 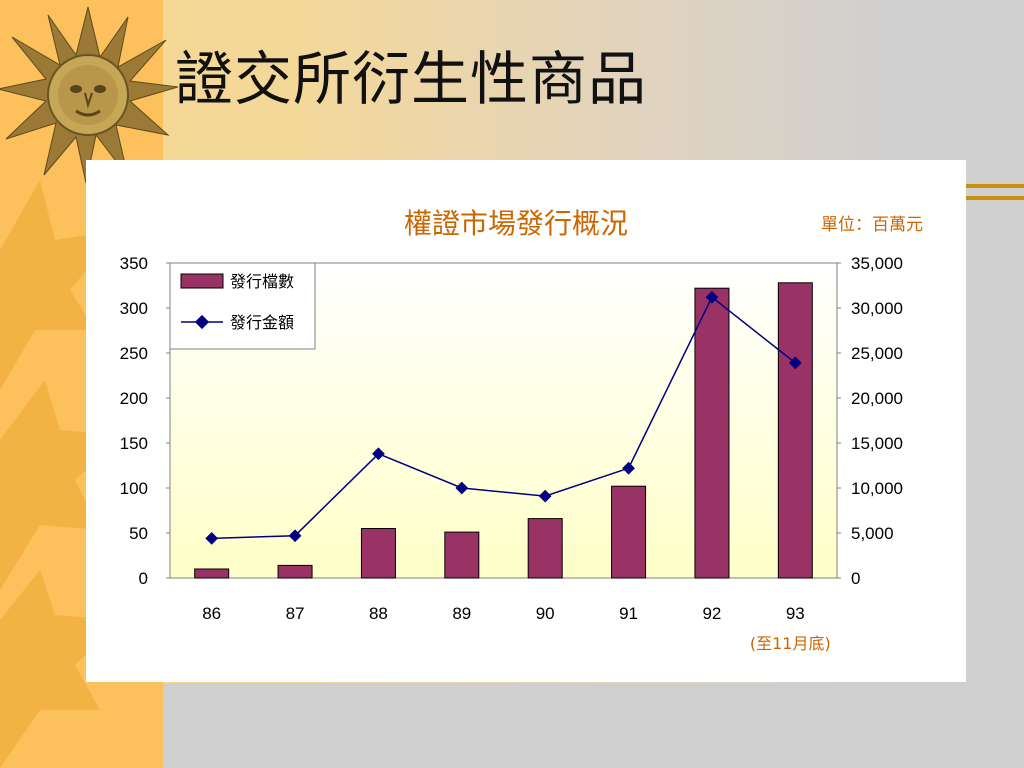 I want to click on edge-line-top, so click(x=995, y=186).